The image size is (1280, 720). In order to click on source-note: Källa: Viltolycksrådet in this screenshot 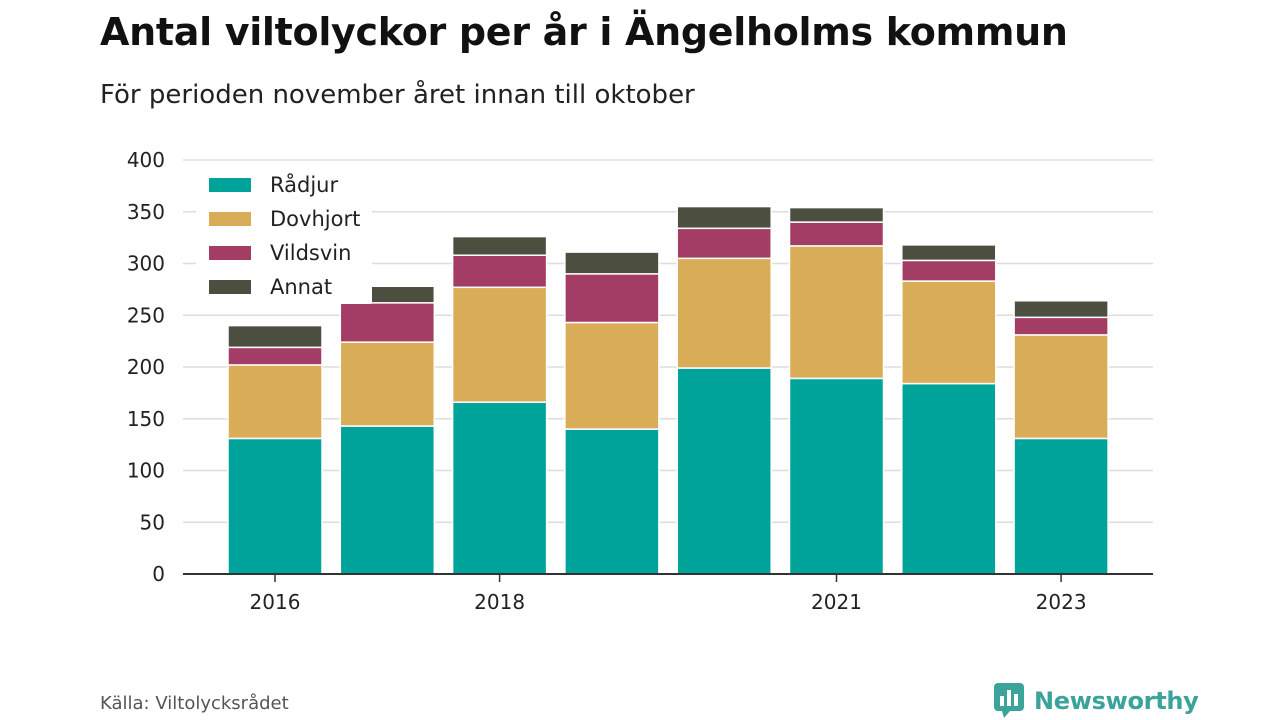, I will do `click(194, 703)`.